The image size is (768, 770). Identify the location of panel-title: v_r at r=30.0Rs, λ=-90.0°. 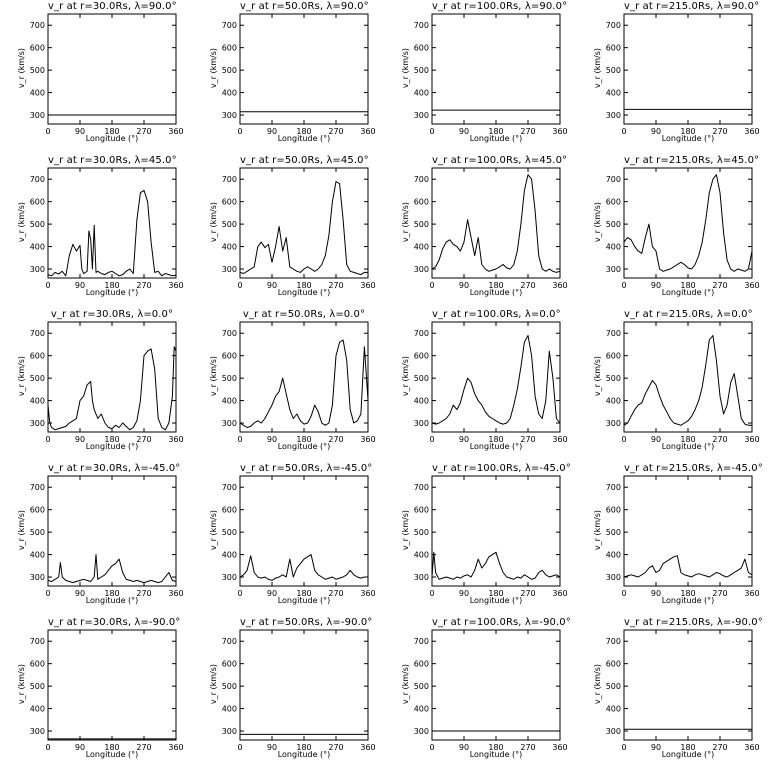
(114, 622).